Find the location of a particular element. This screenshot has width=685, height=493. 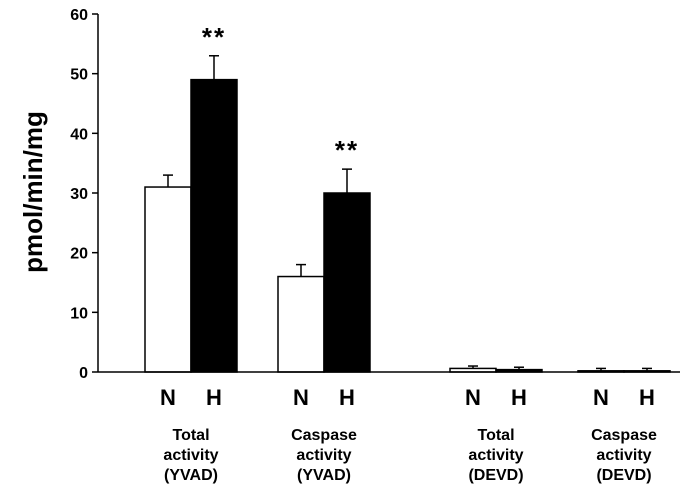

y-tick-label: 60 is located at coordinates (79, 15).